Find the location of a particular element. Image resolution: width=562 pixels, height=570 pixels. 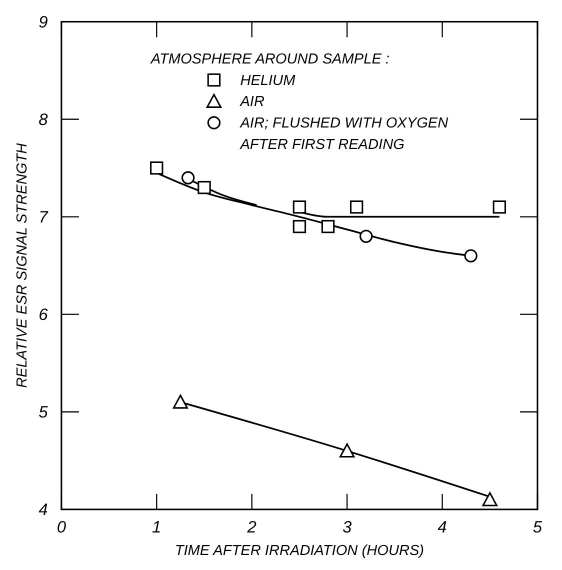

x-tick-label: 4 is located at coordinates (442, 527).